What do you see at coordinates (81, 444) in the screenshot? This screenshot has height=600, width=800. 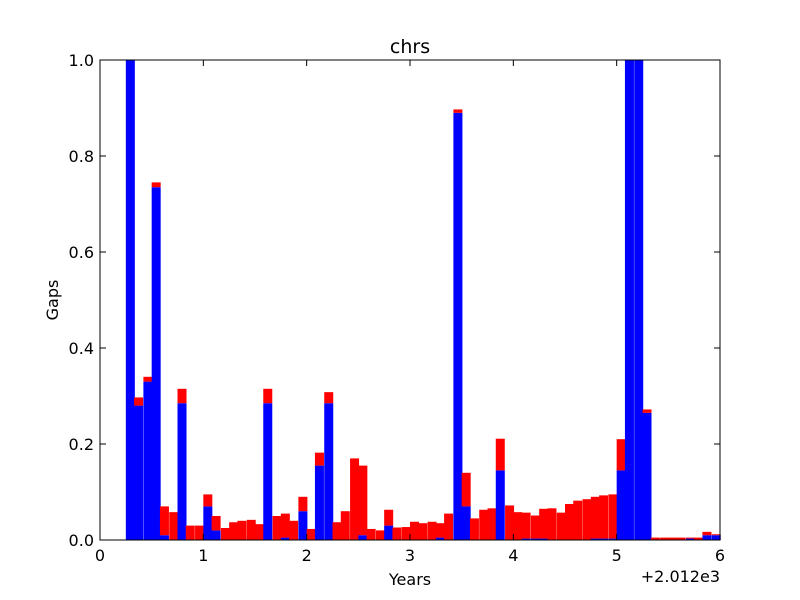 I see `y-tick-label-1: 0.2` at bounding box center [81, 444].